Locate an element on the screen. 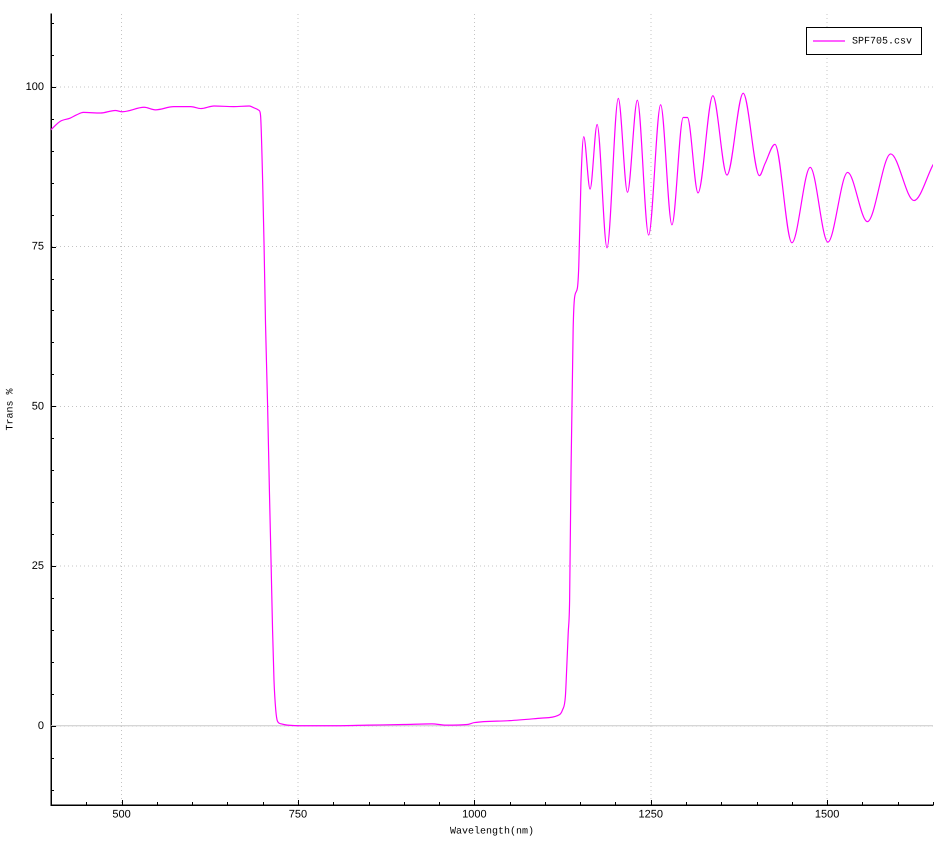 This screenshot has width=947, height=841. x-tick-label: 500 is located at coordinates (121, 814).